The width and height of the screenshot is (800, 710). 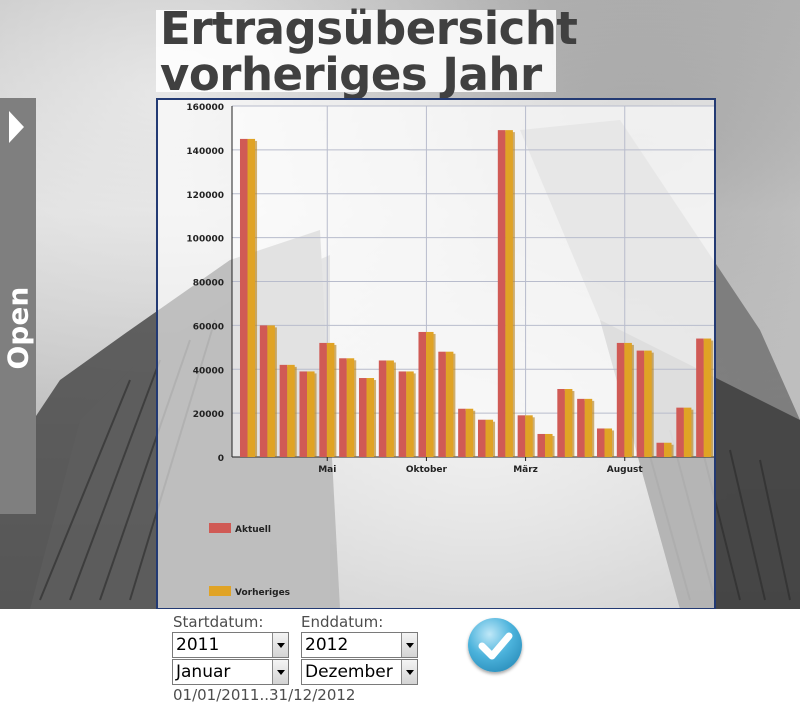 I want to click on y-tick-label: 120000, so click(x=205, y=196).